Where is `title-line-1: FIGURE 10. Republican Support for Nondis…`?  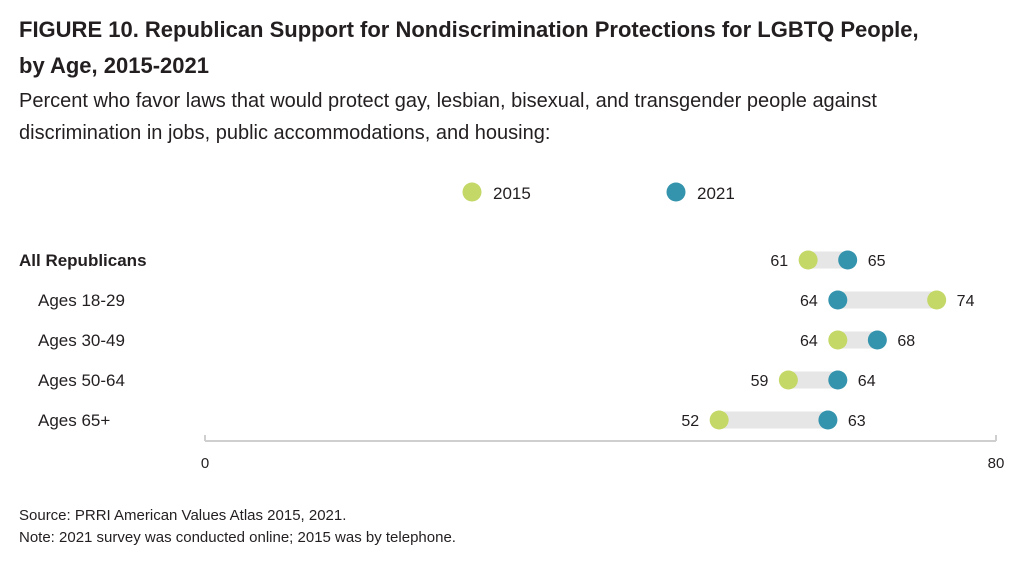 title-line-1: FIGURE 10. Republican Support for Nondis… is located at coordinates (469, 29).